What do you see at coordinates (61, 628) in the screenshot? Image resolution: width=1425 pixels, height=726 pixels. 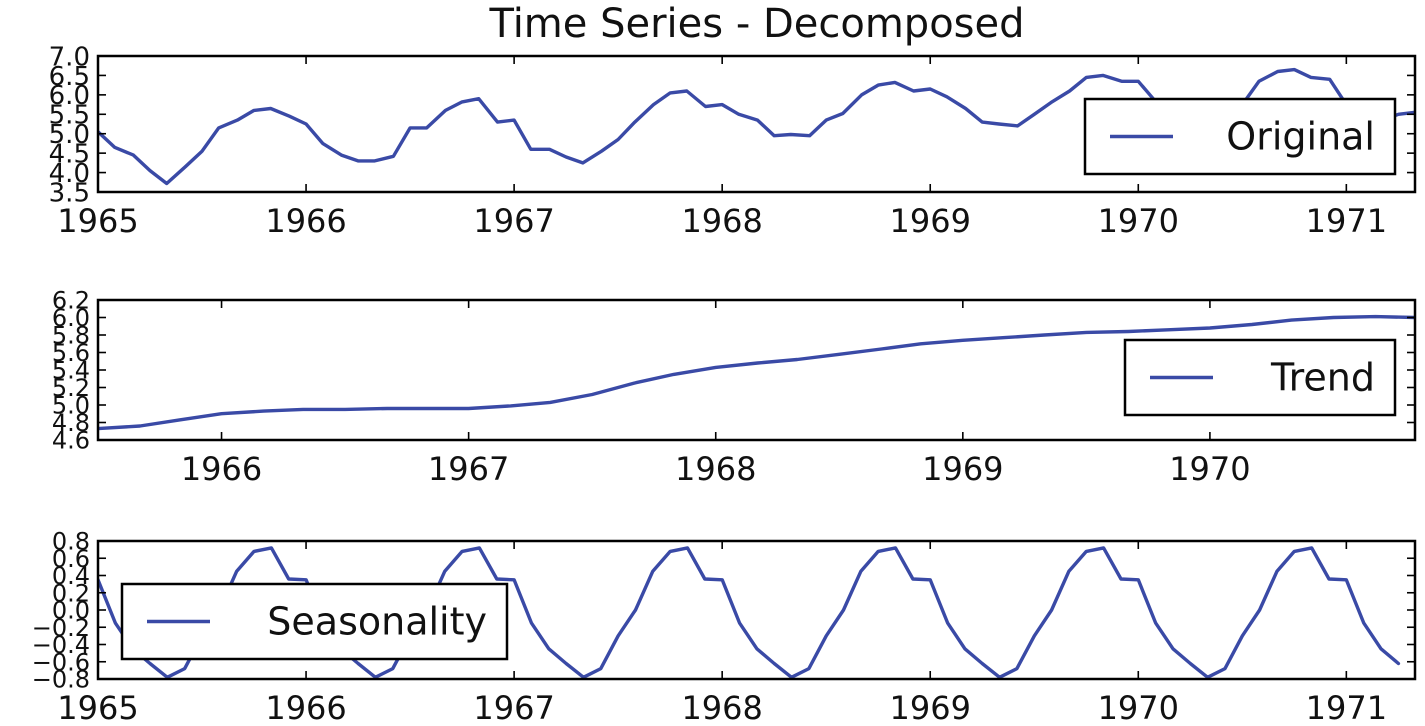 I see `y-tick-label: −0.2` at bounding box center [61, 628].